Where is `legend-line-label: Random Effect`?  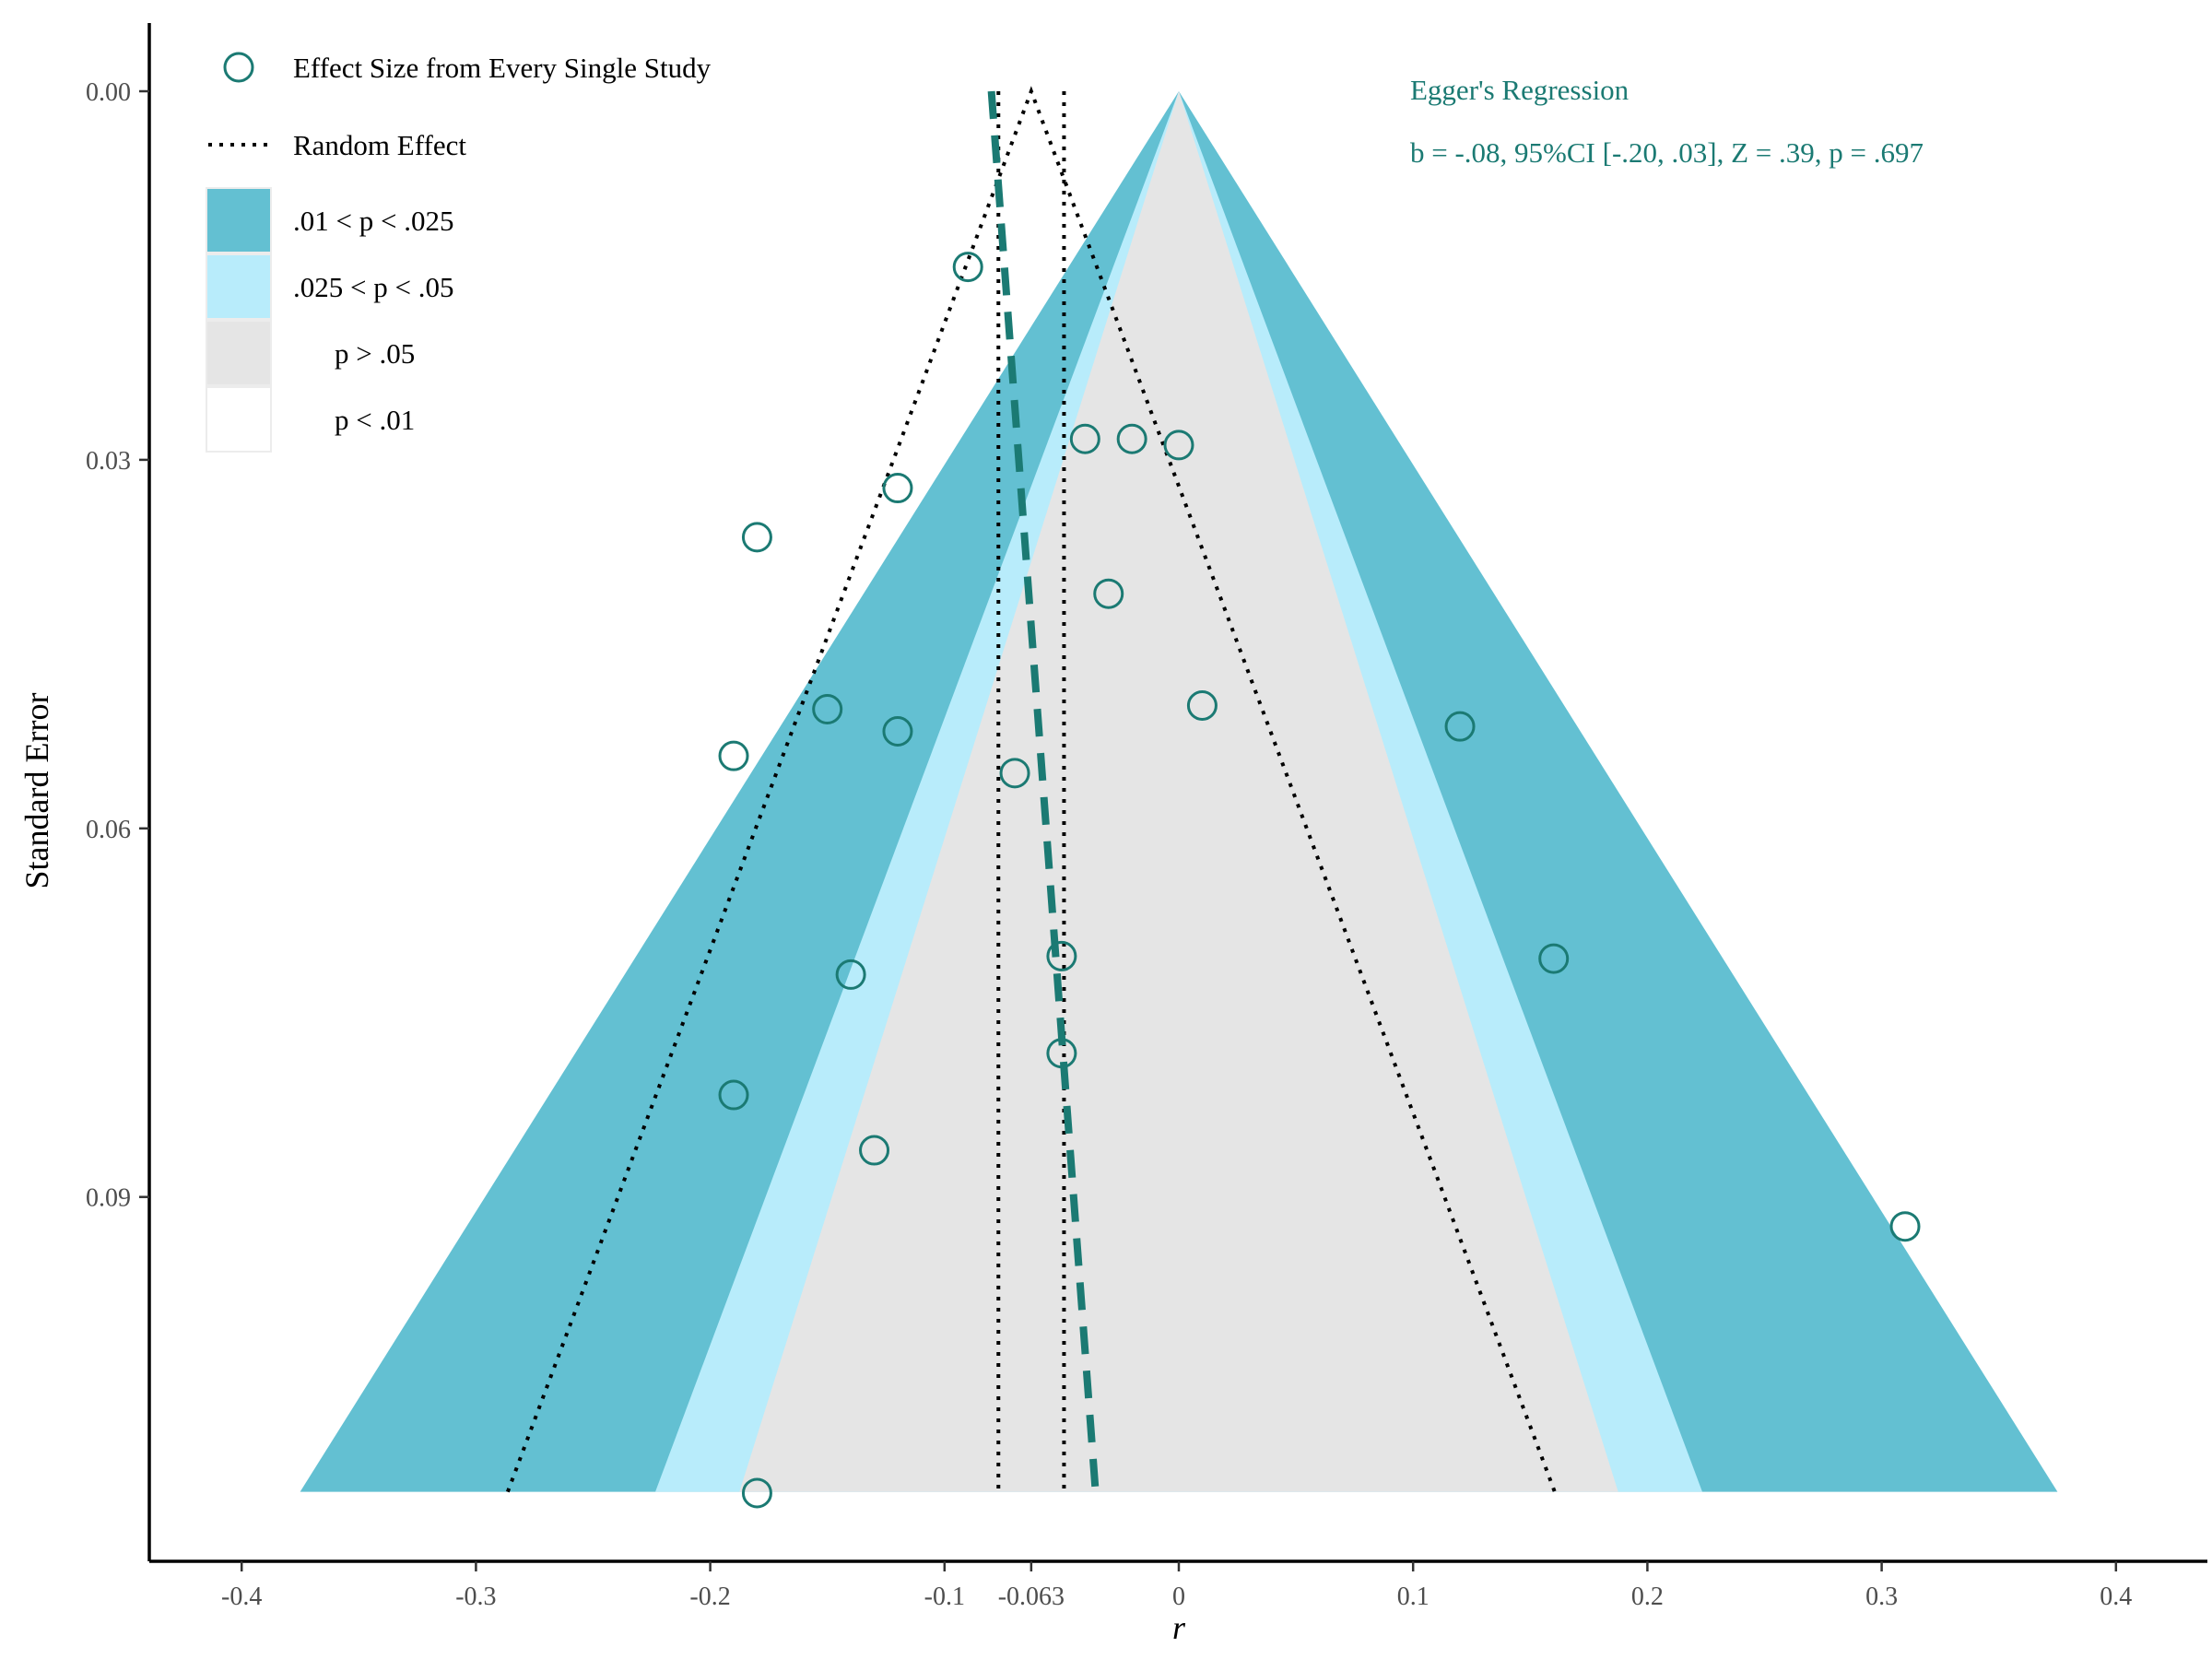
legend-line-label: Random Effect is located at coordinates (379, 145).